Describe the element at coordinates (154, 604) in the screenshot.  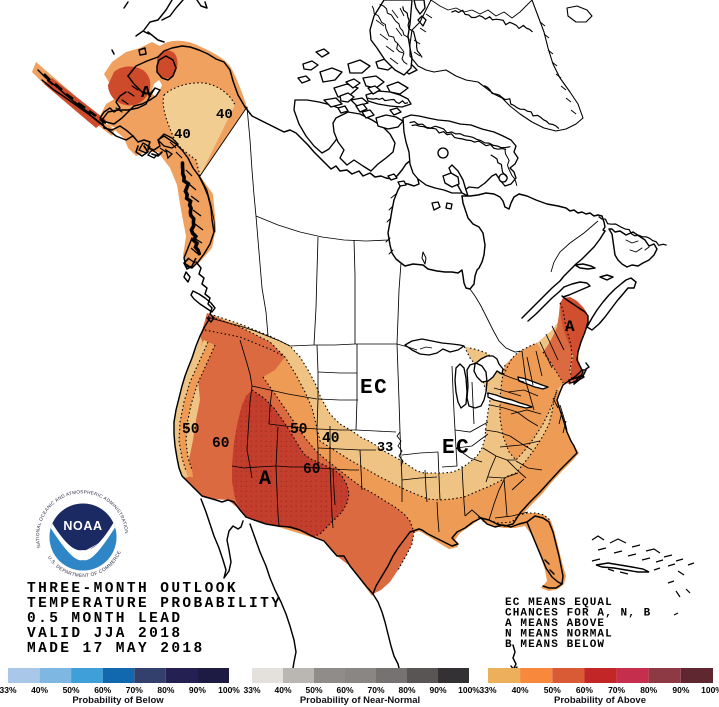
I see `svg-text: TEMPERATURE PROBABILITY` at that location.